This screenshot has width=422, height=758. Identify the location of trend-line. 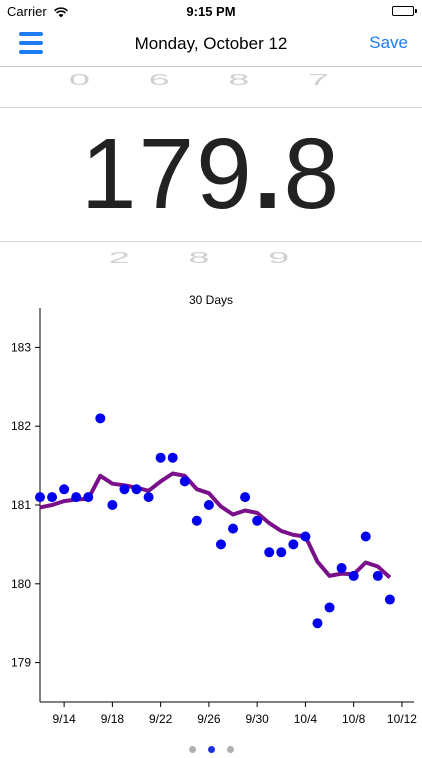
(215, 525).